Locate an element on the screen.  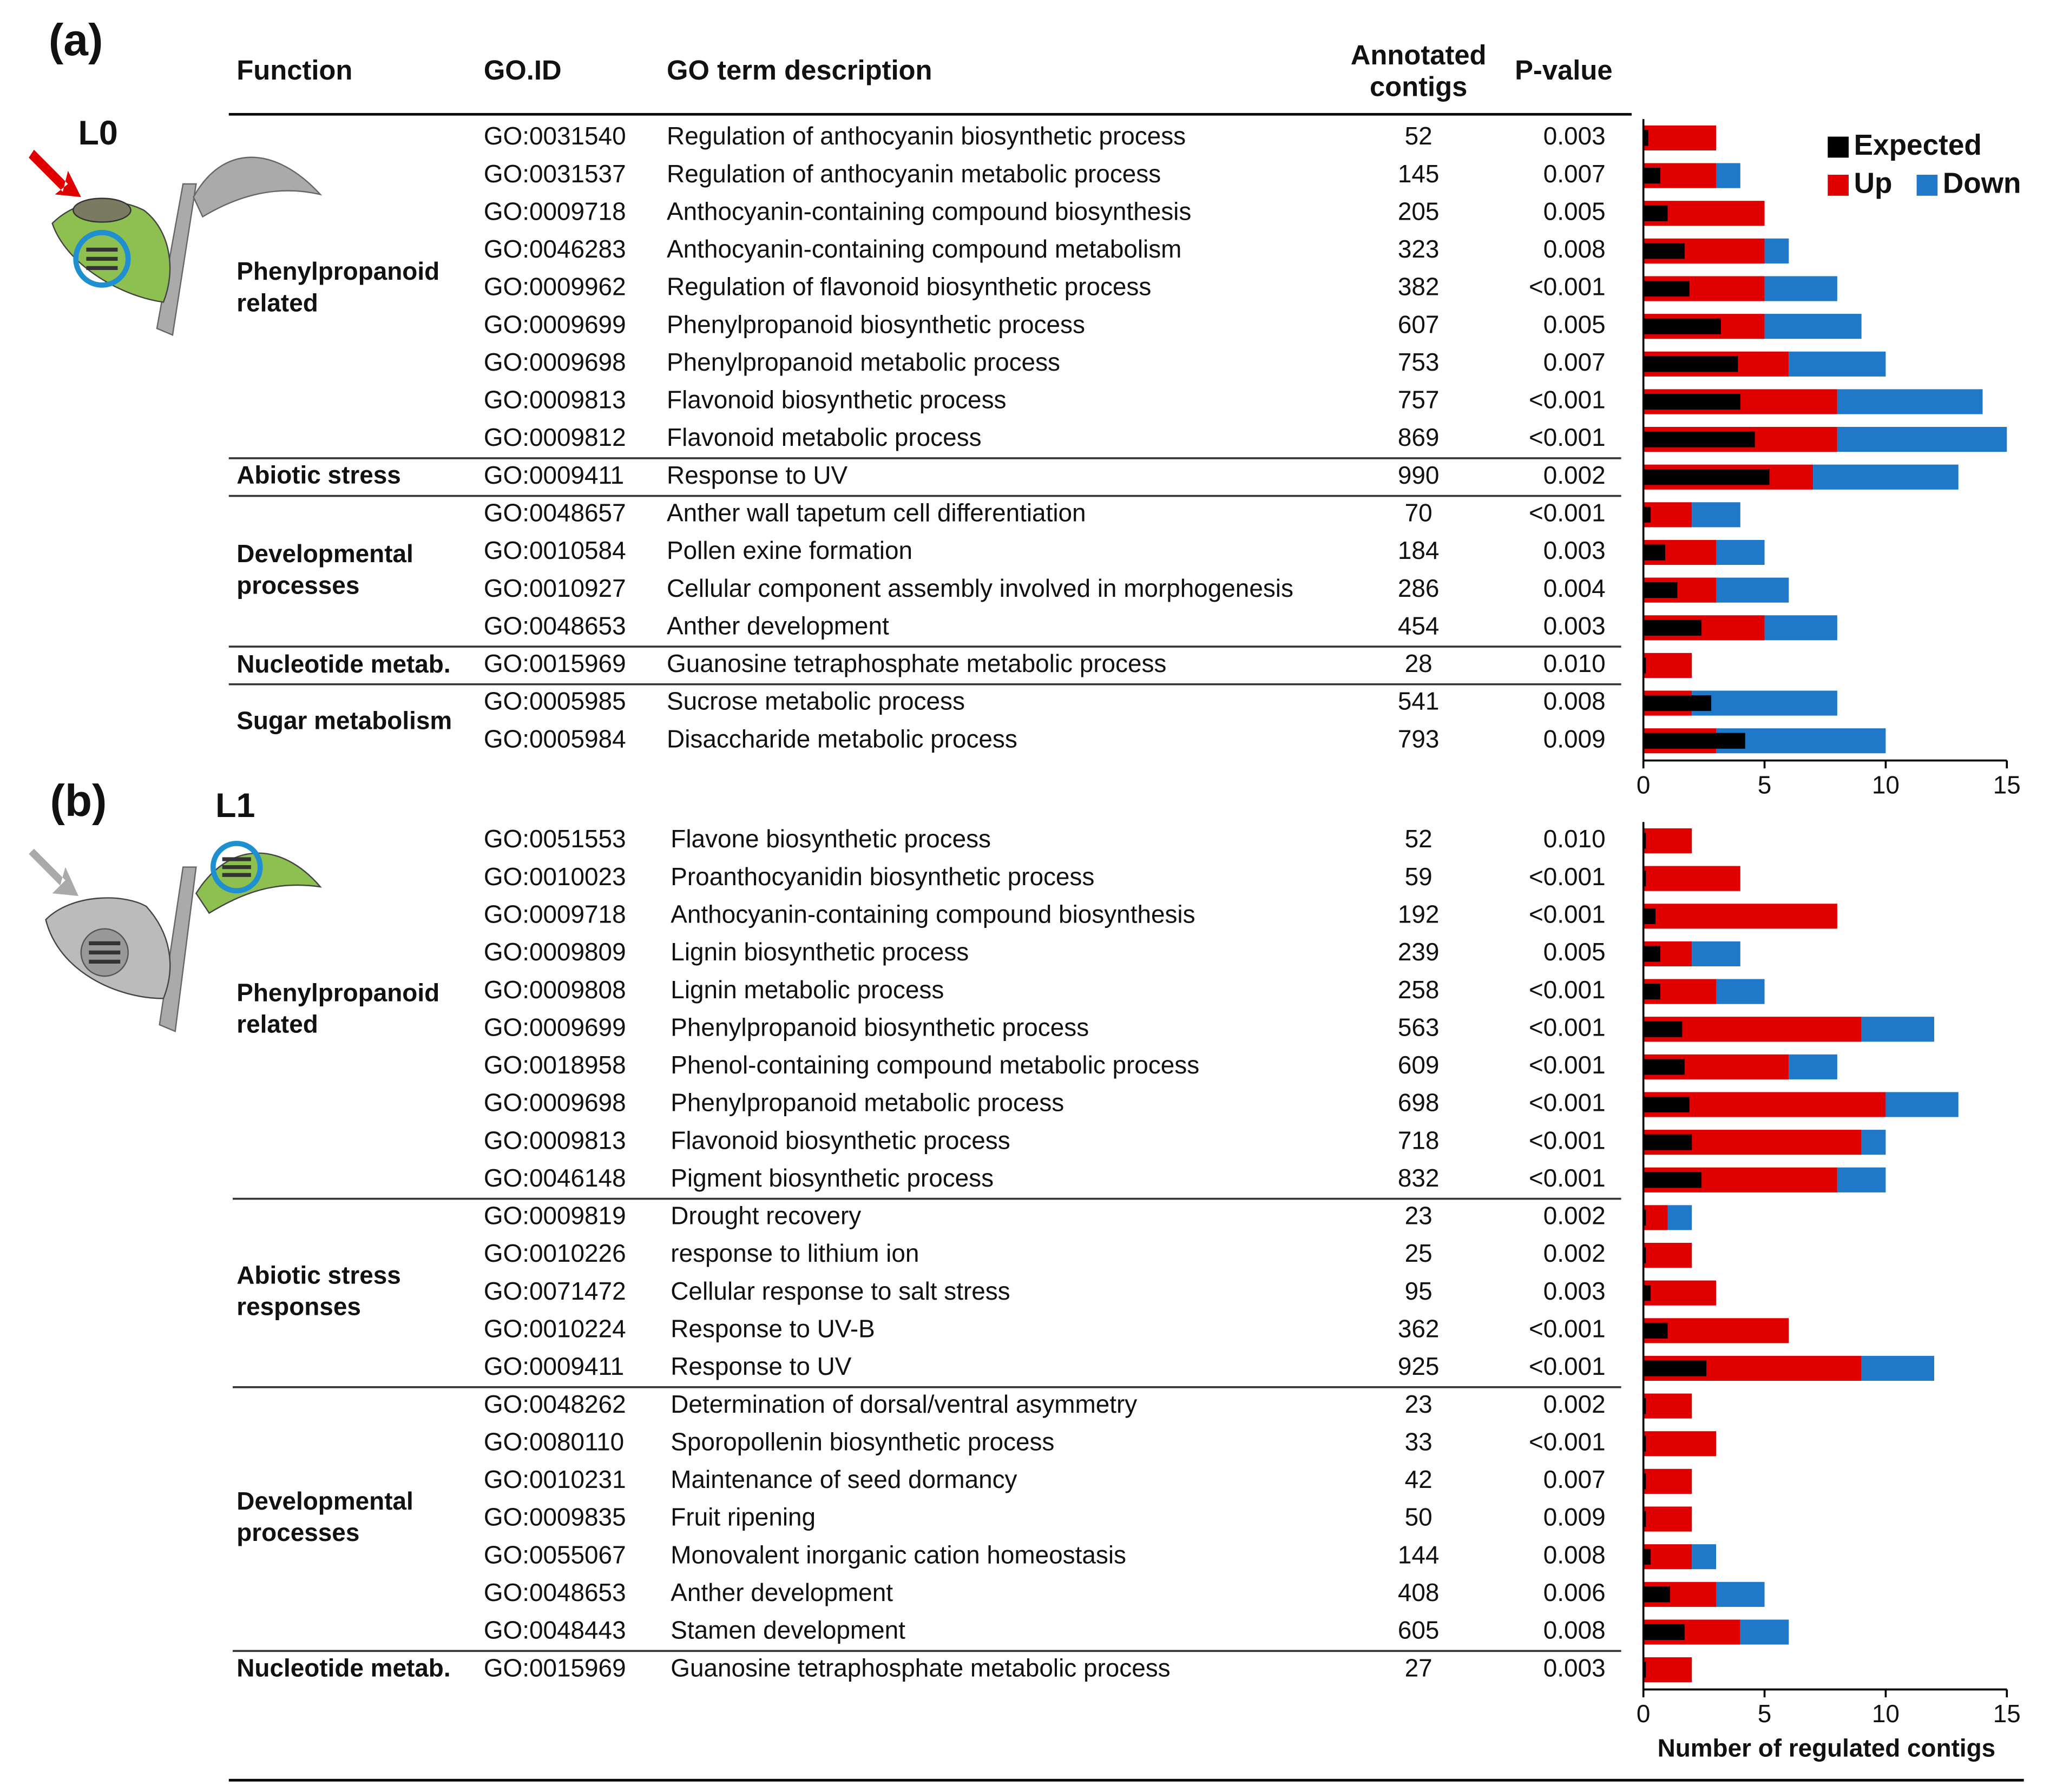
x-axis-label: Number of regulated contigs is located at coordinates (1827, 1748).